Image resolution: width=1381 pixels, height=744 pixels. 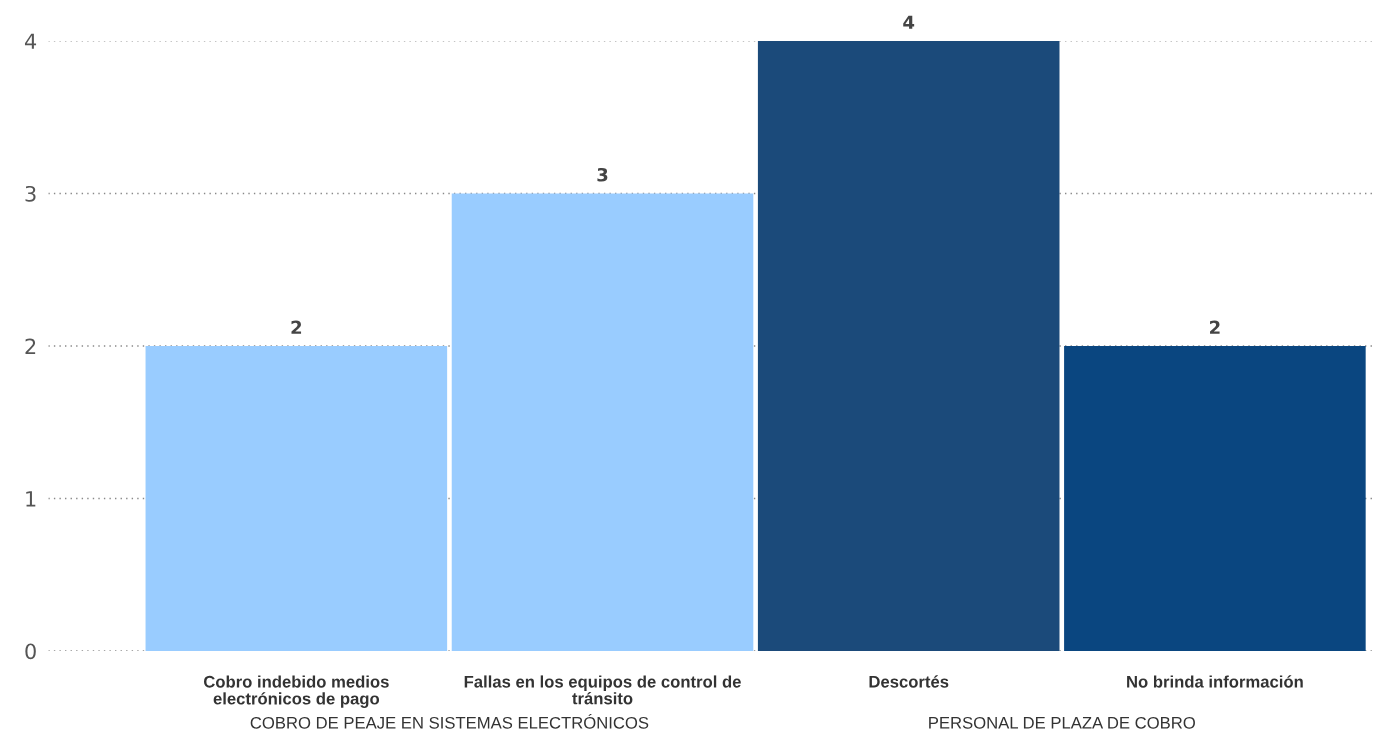 I want to click on text: PERSONAL DE PLAZA DE COBRO, so click(x=1062, y=722).